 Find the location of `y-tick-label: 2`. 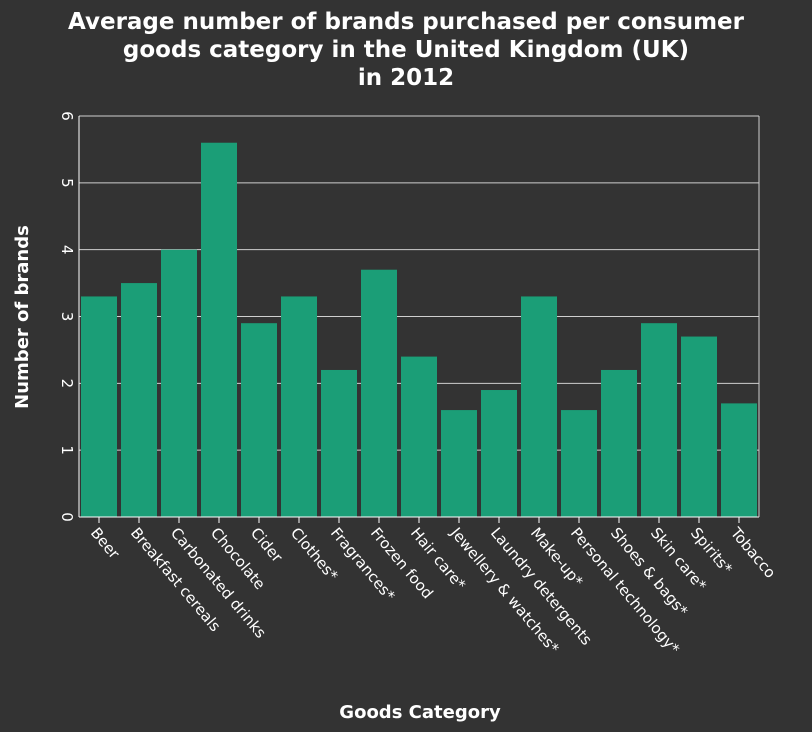

y-tick-label: 2 is located at coordinates (67, 384).